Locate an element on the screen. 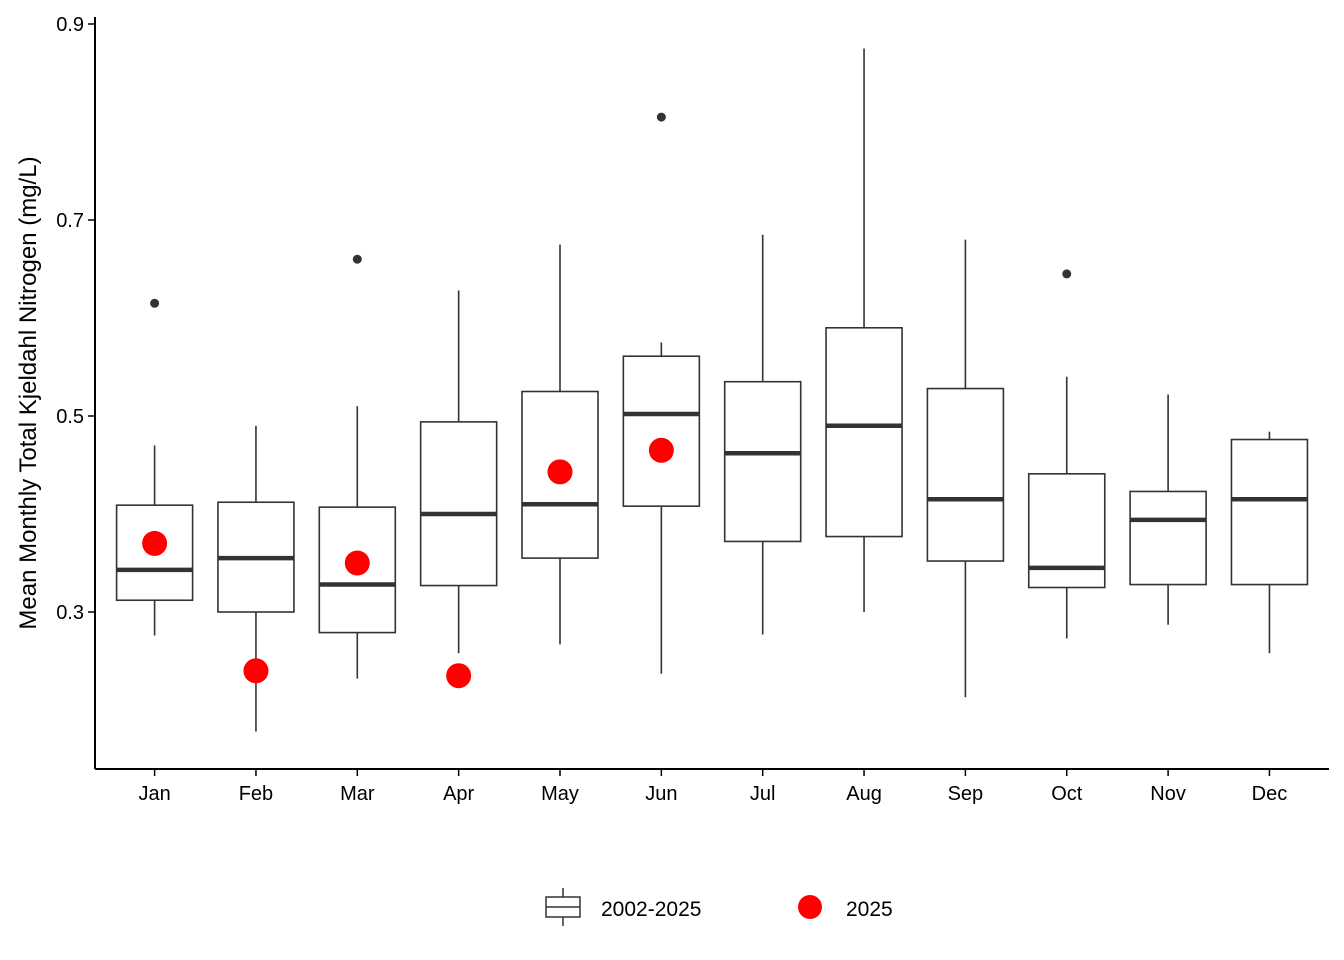 The image size is (1344, 960). legend-key-points is located at coordinates (810, 907).